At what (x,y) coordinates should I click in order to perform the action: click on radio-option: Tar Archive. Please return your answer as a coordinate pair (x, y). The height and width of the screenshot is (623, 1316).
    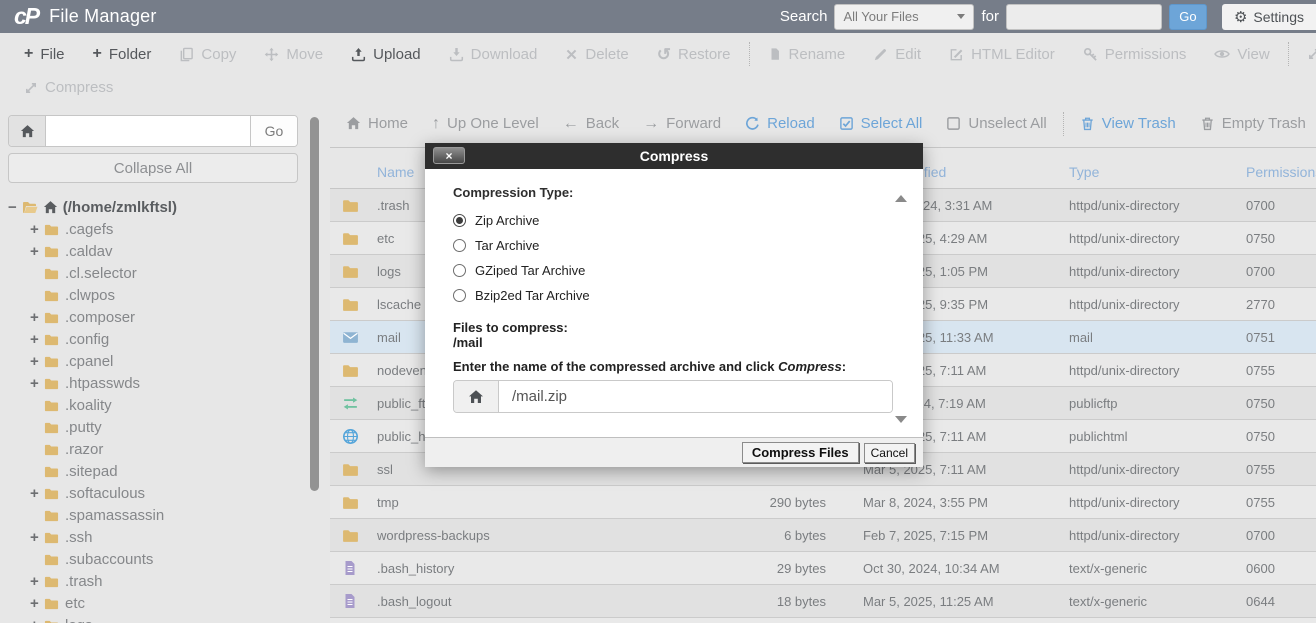
    Looking at the image, I should click on (675, 245).